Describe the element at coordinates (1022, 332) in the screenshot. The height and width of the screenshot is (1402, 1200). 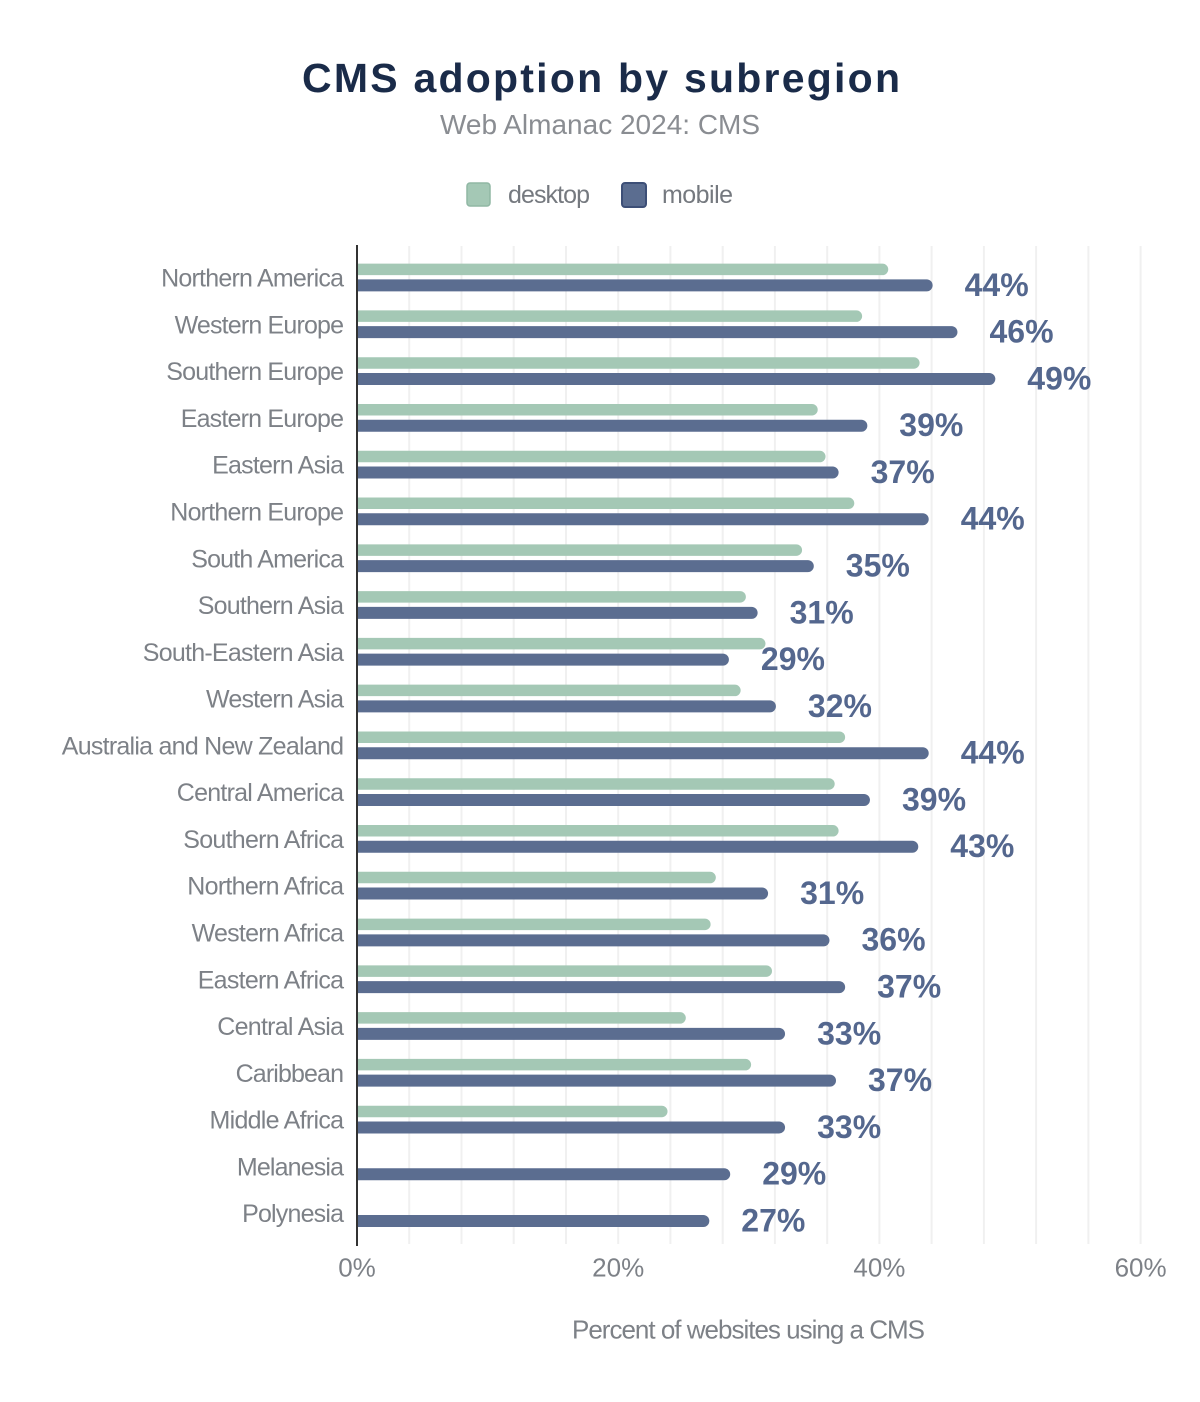
I see `svg-text: 46%` at that location.